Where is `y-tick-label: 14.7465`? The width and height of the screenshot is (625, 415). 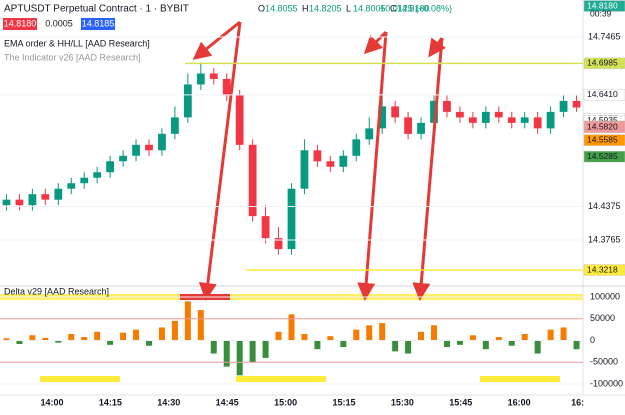 y-tick-label: 14.7465 is located at coordinates (604, 36).